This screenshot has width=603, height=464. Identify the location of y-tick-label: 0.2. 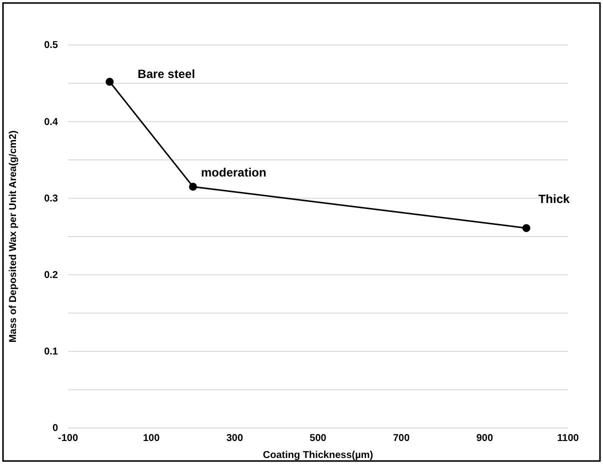
(51, 275).